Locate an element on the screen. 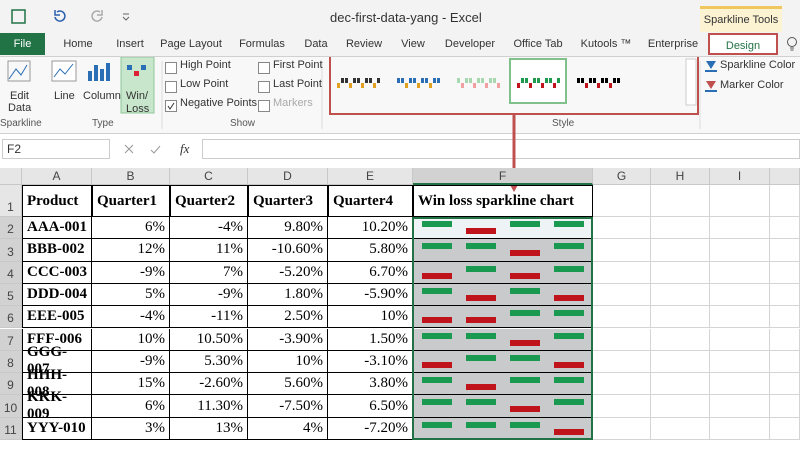 This screenshot has height=450, width=800. table-cell: -3.10% is located at coordinates (370, 362).